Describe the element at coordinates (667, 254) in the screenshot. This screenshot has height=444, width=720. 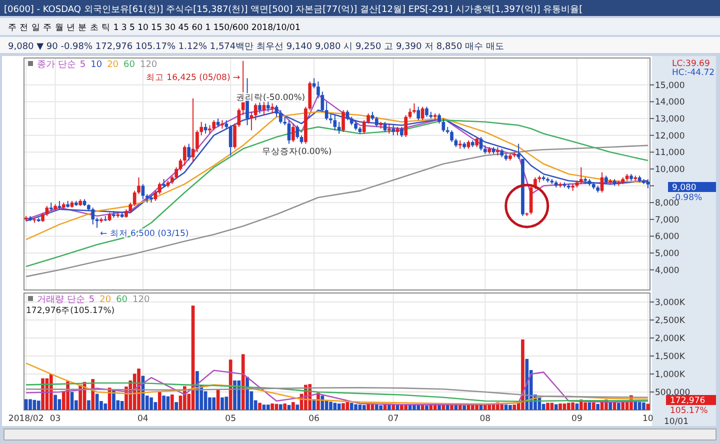
I see `y-tick-label: 5,000` at that location.